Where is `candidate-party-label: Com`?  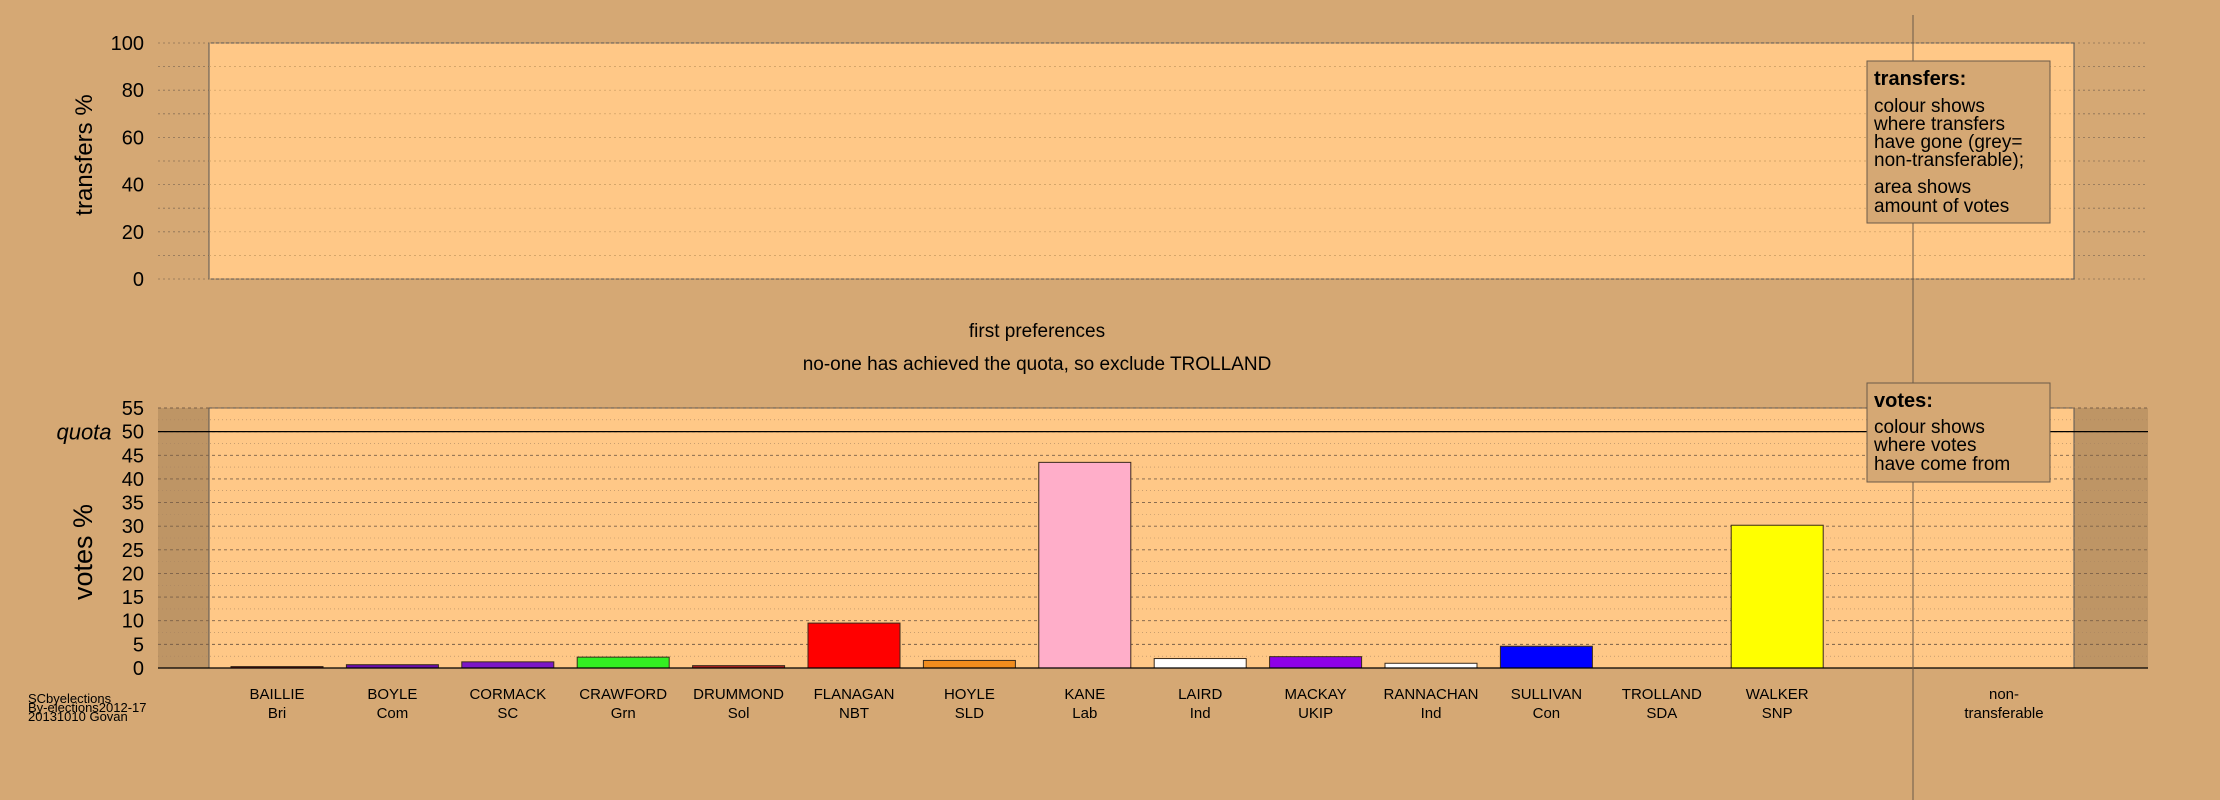
candidate-party-label: Com is located at coordinates (393, 713).